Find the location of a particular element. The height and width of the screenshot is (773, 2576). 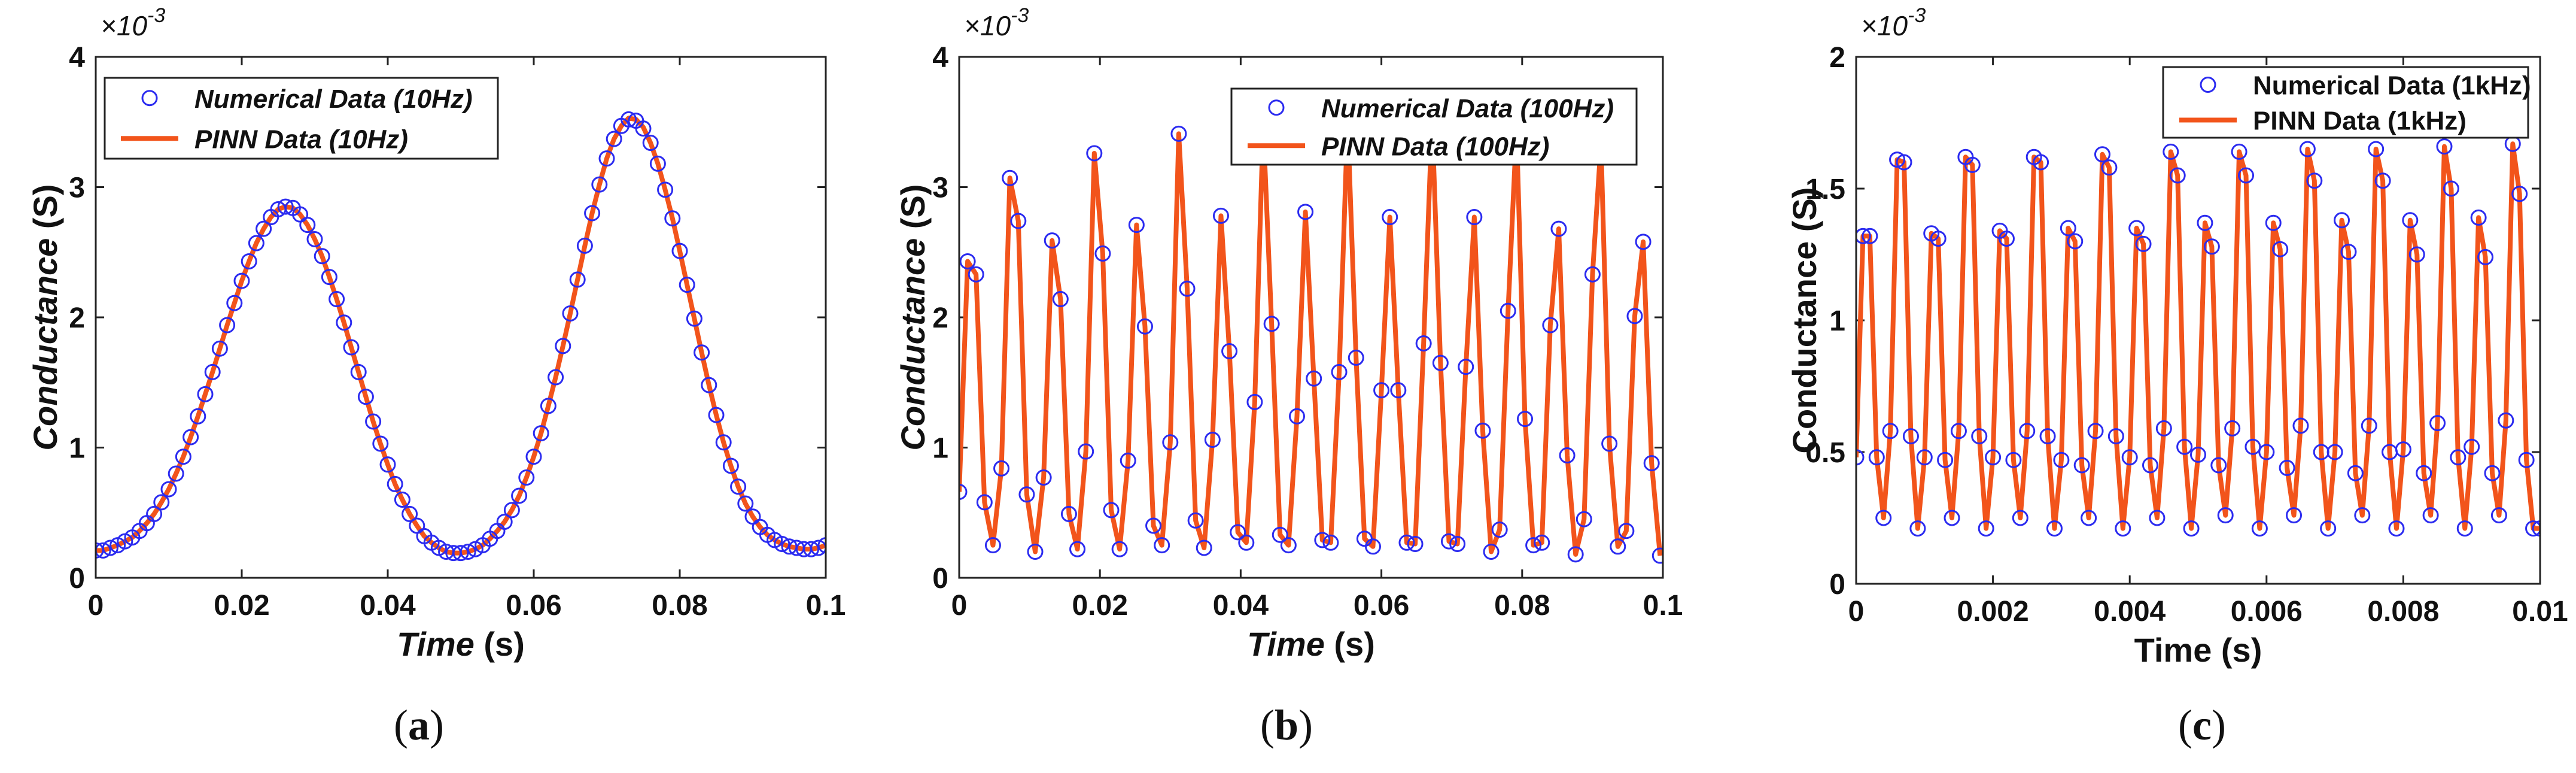

x-tick-label: 0 is located at coordinates (959, 606).